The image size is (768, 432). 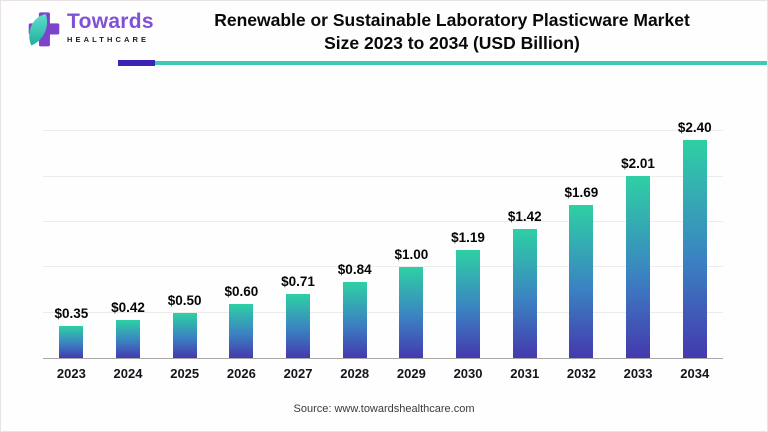 I want to click on bar-column: $0.71, so click(x=298, y=316).